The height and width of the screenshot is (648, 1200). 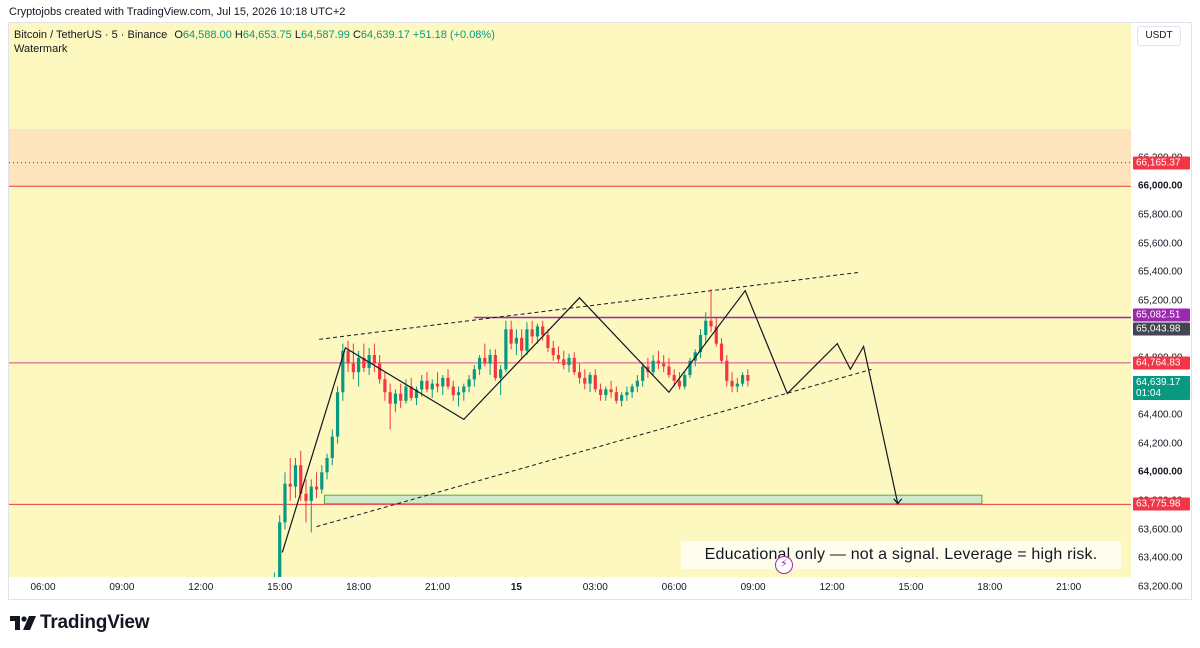 I want to click on low-label: L, so click(x=297, y=35).